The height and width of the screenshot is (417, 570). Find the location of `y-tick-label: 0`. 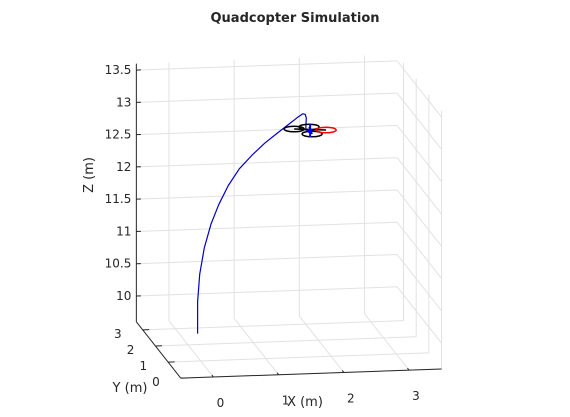

y-tick-label: 0 is located at coordinates (156, 382).